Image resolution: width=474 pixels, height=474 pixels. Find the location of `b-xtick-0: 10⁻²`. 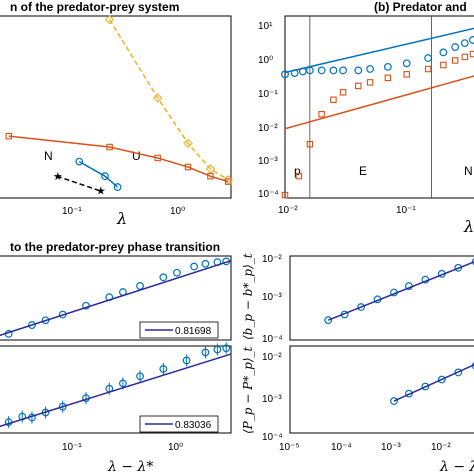

b-xtick-0: 10⁻² is located at coordinates (288, 210).